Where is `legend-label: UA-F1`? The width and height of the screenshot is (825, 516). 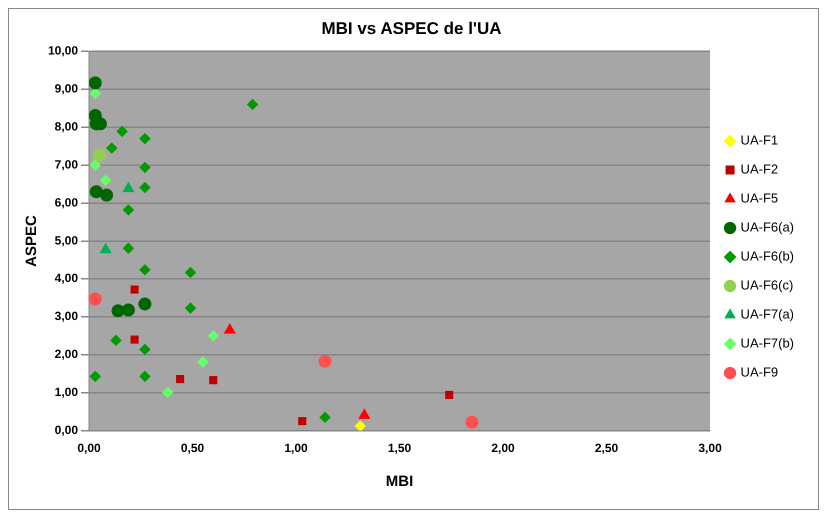
legend-label: UA-F1 is located at coordinates (759, 140).